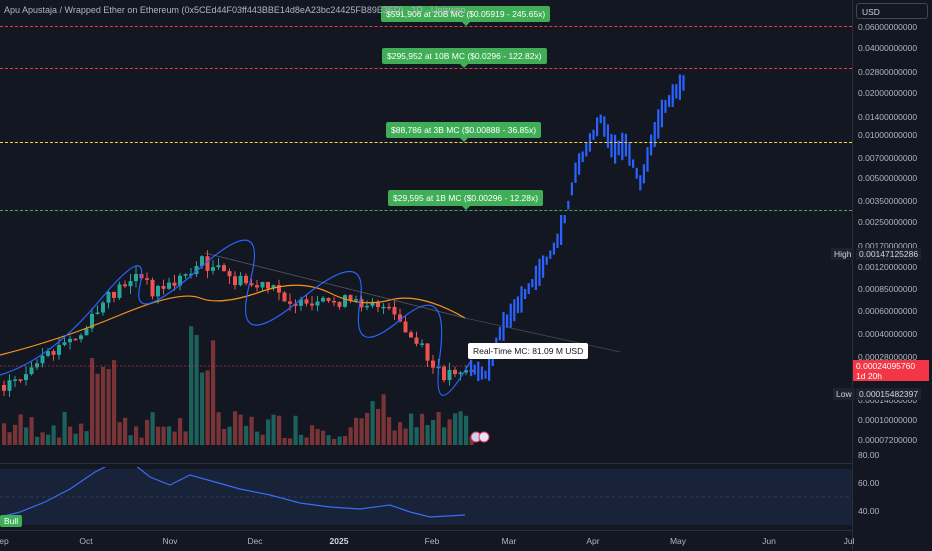 The image size is (932, 551). What do you see at coordinates (891, 370) in the screenshot?
I see `current-price-tag: 0.00024095760 1d 20h` at bounding box center [891, 370].